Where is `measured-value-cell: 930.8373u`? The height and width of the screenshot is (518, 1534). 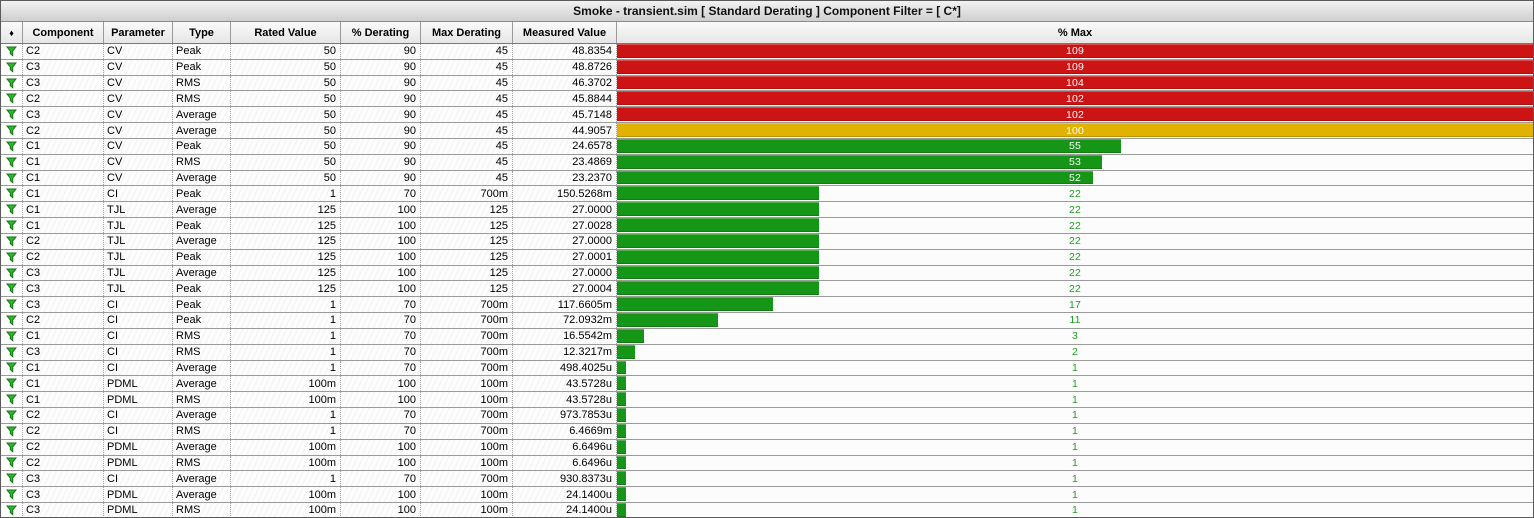 measured-value-cell: 930.8373u is located at coordinates (565, 479).